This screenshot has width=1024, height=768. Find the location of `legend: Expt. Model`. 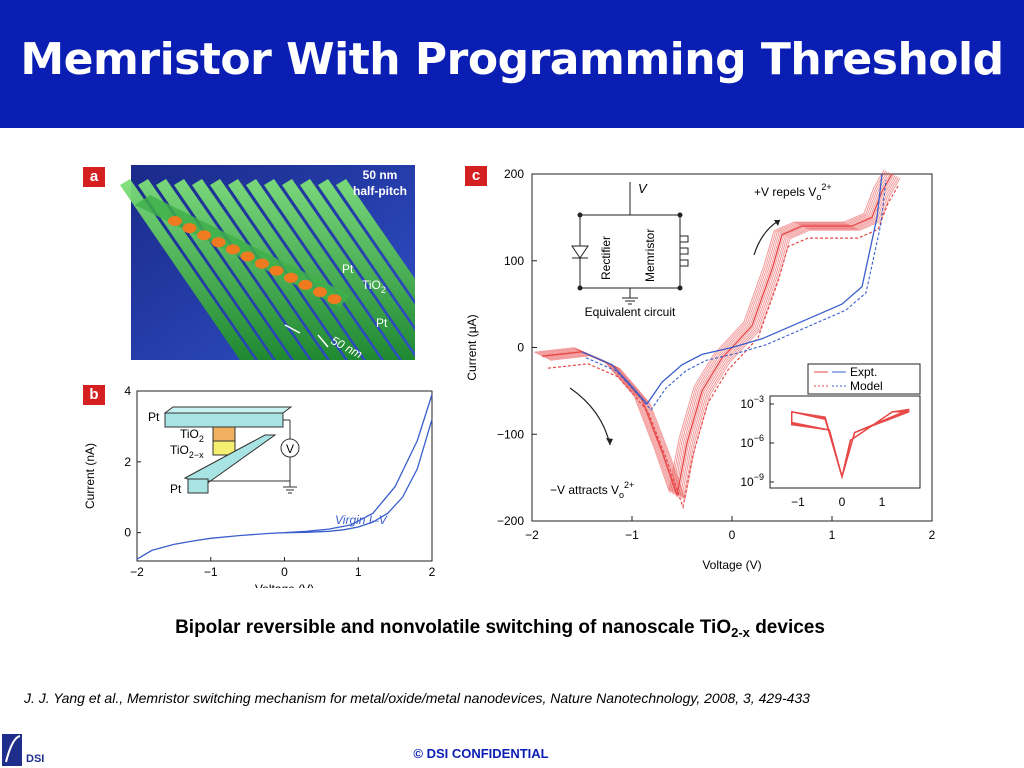

legend: Expt. Model is located at coordinates (864, 379).